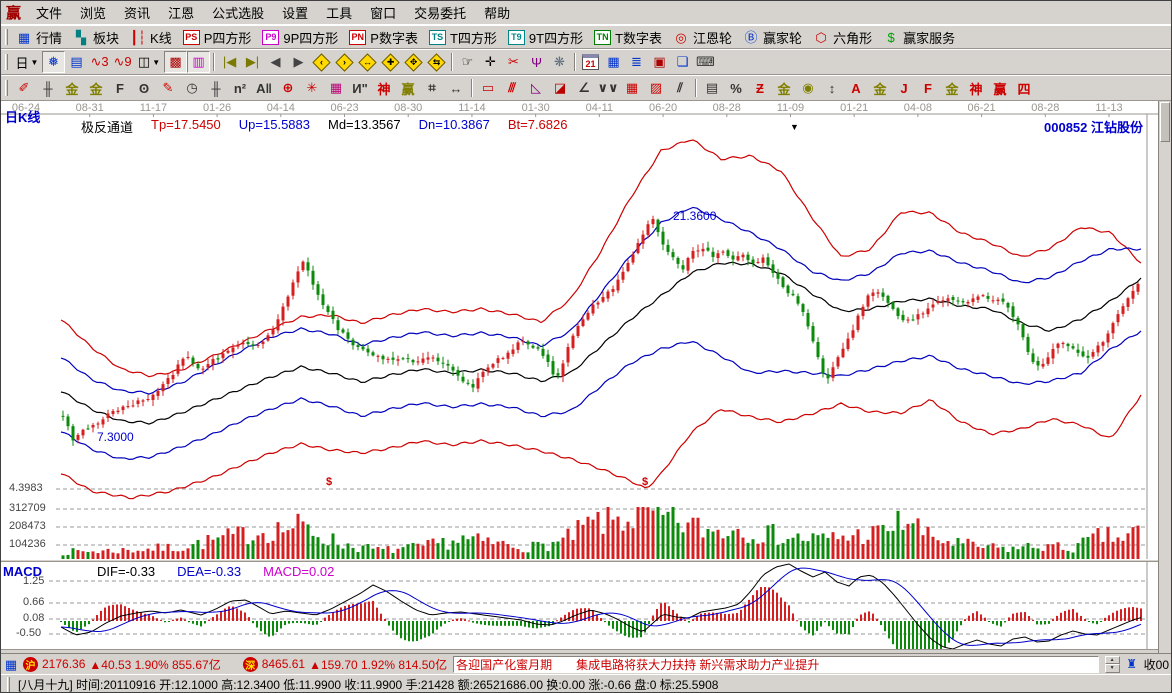 The width and height of the screenshot is (1172, 693). What do you see at coordinates (229, 62) in the screenshot?
I see `first-page-button: |◀` at bounding box center [229, 62].